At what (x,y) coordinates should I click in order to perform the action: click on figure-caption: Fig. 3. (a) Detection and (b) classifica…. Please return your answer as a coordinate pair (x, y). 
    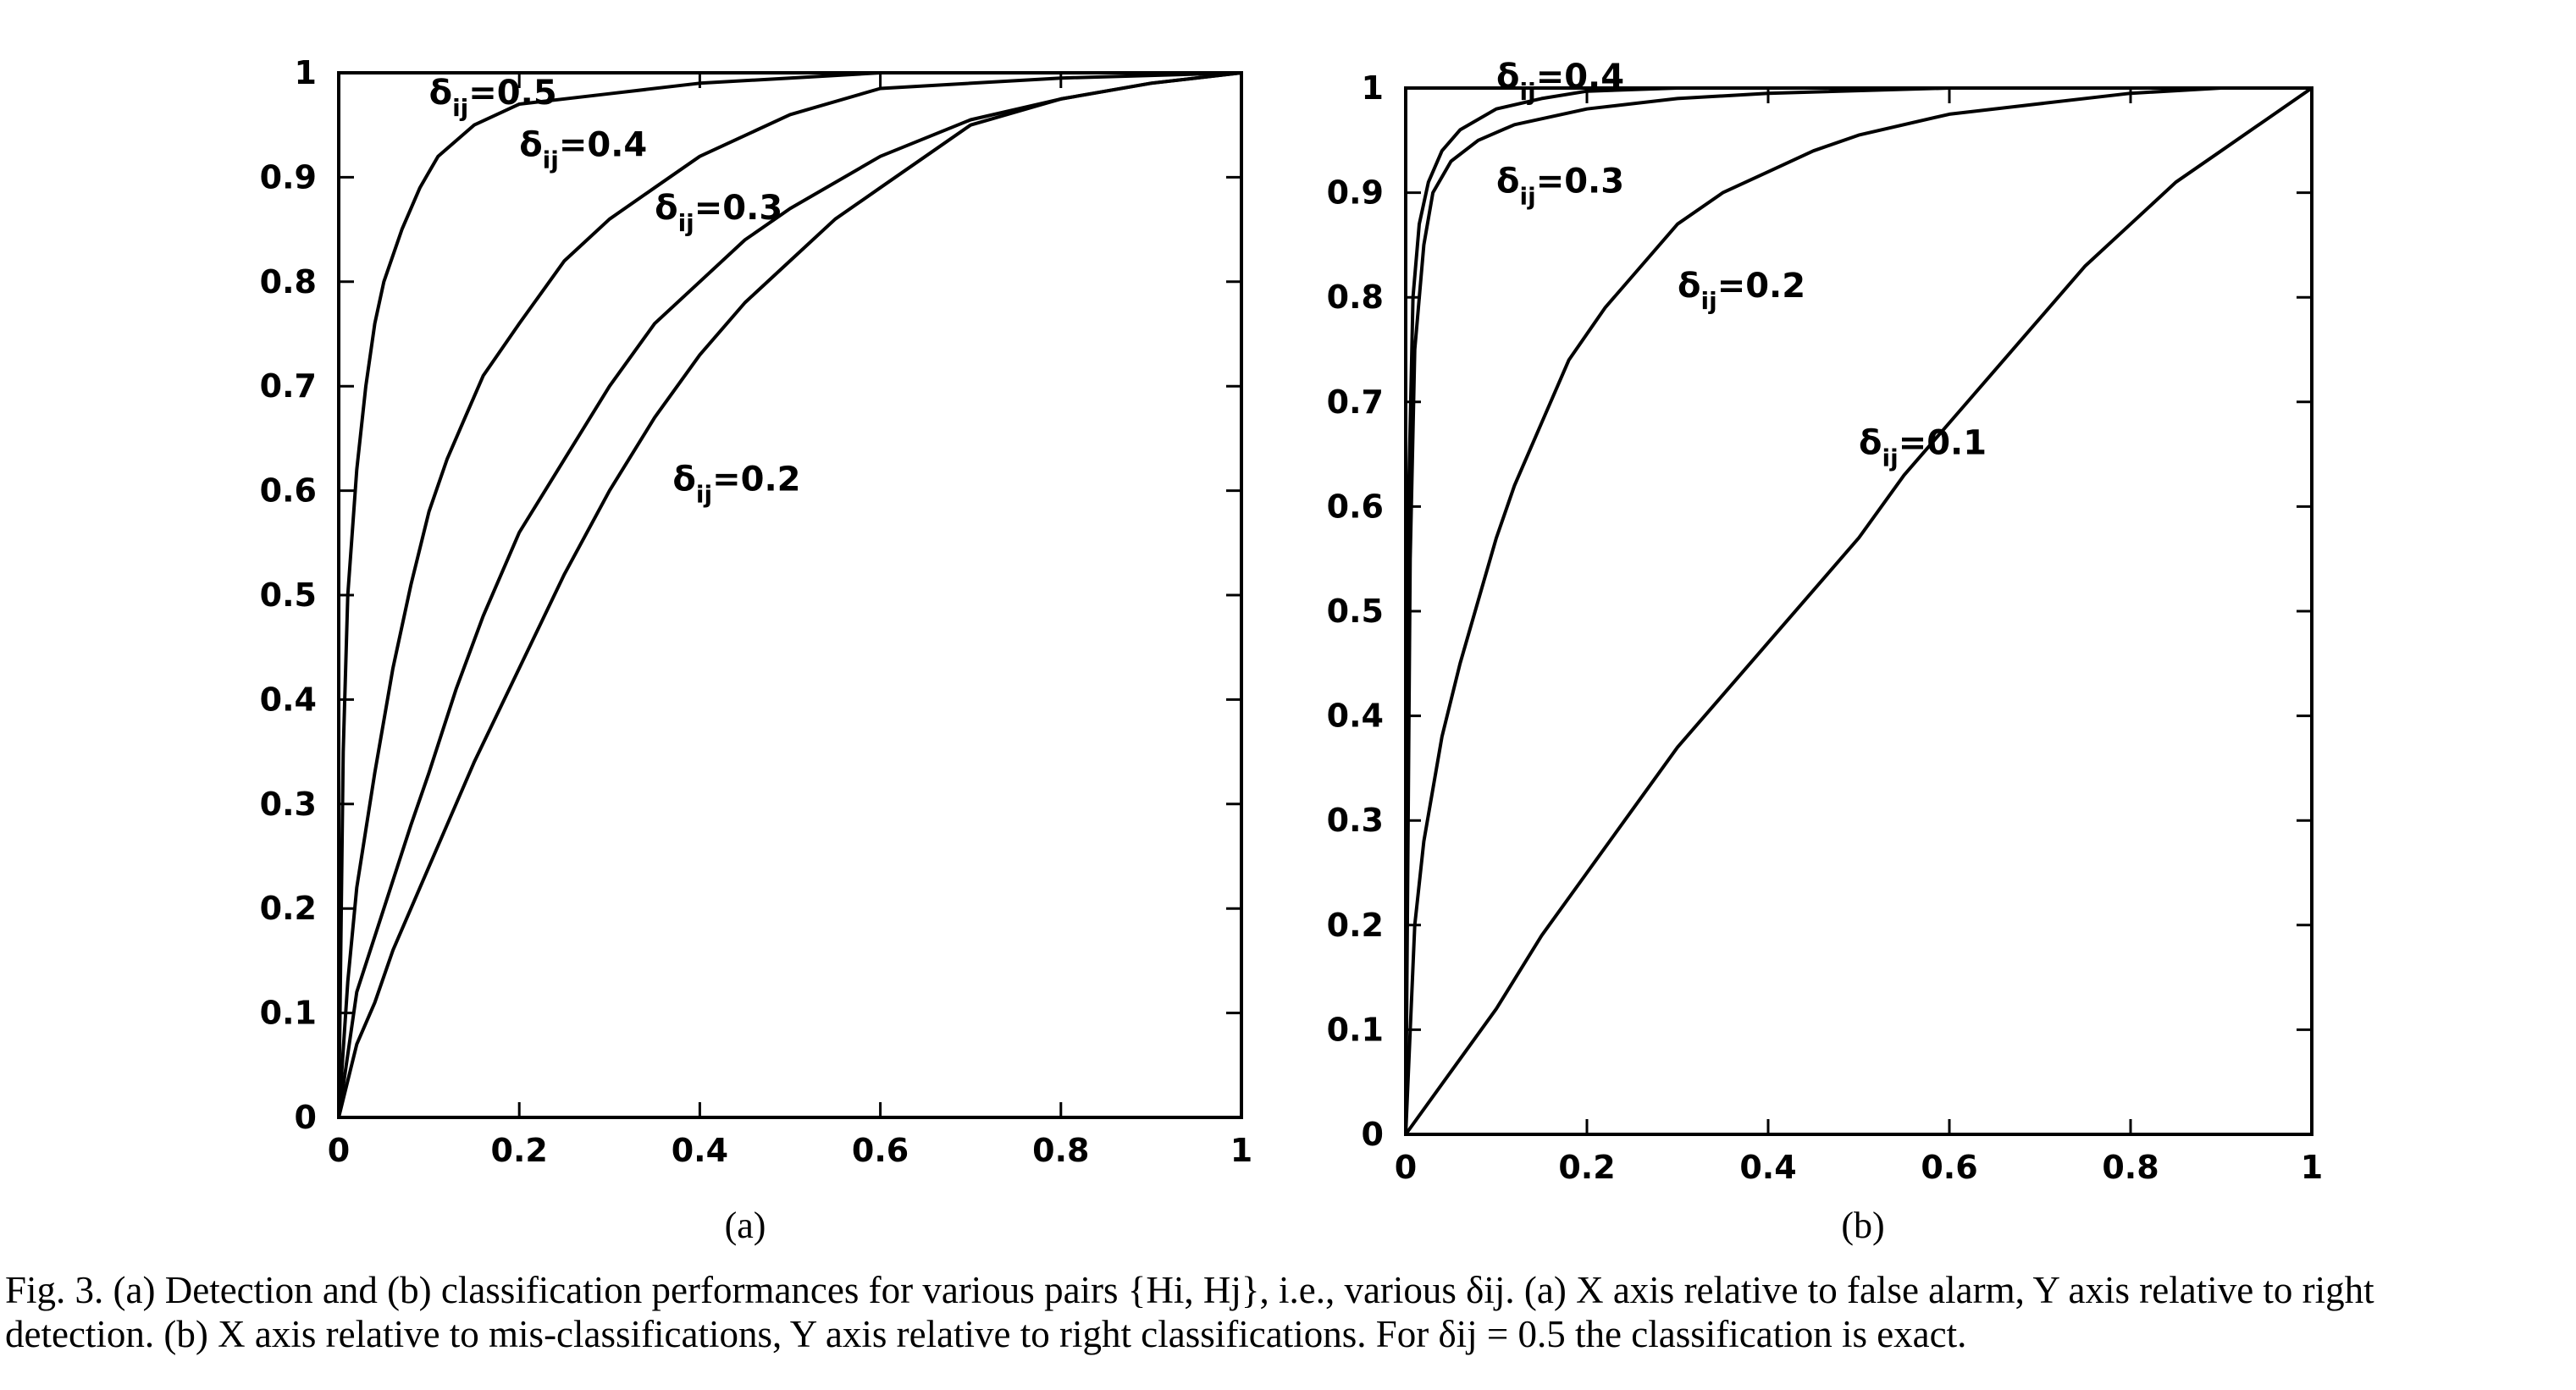
    Looking at the image, I should click on (1288, 1312).